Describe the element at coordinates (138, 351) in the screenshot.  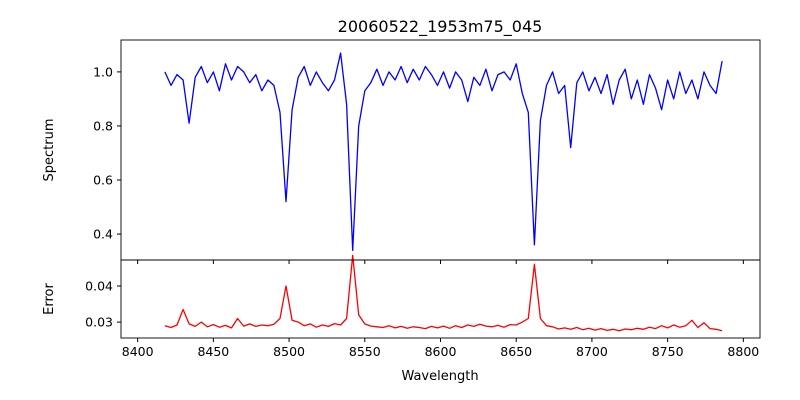
I see `x-tick-label: 8400` at that location.